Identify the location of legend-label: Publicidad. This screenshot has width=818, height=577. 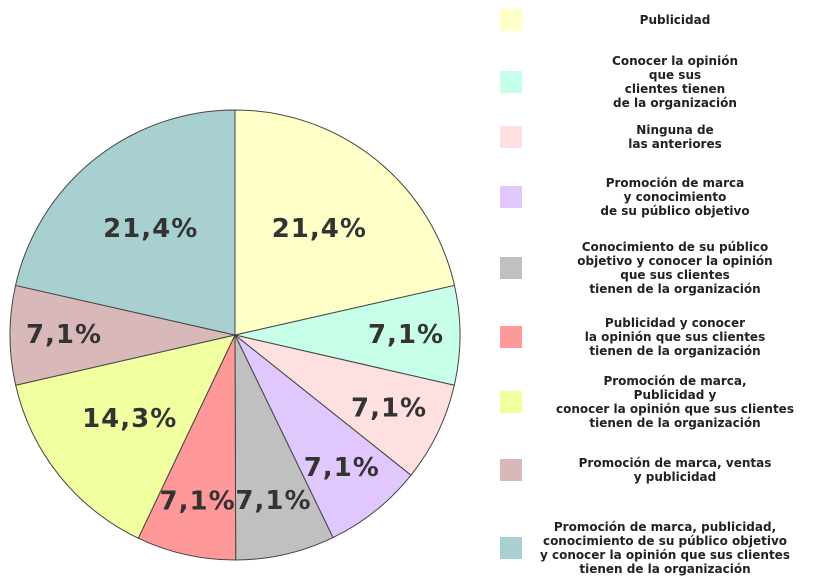
(675, 20).